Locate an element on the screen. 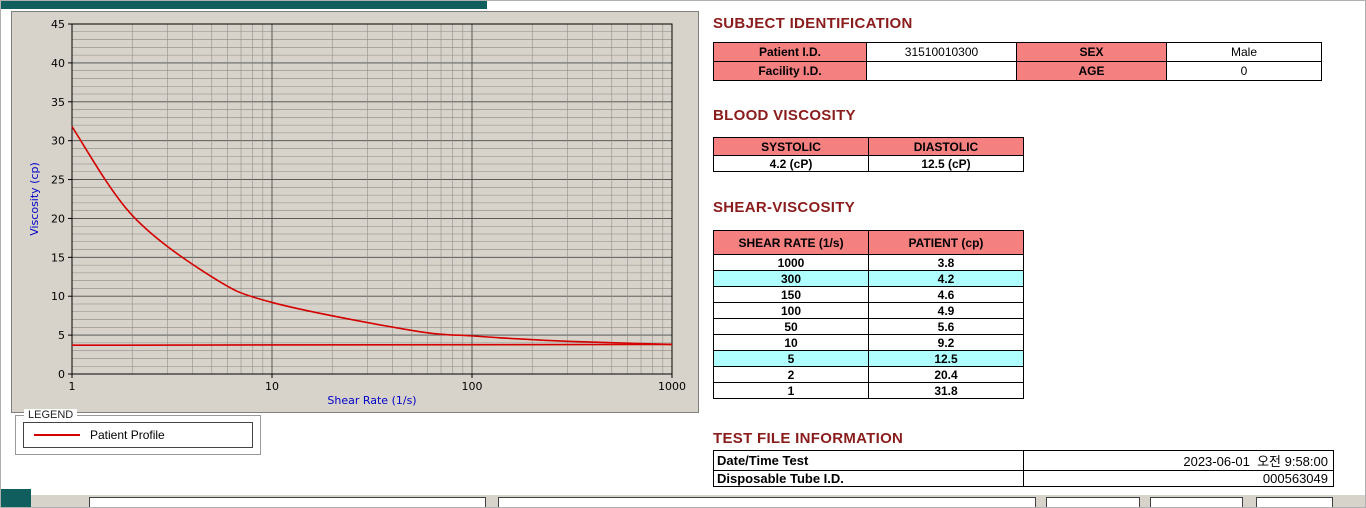 This screenshot has height=508, width=1366. patient-viscosity-cell: 3.8 is located at coordinates (946, 262).